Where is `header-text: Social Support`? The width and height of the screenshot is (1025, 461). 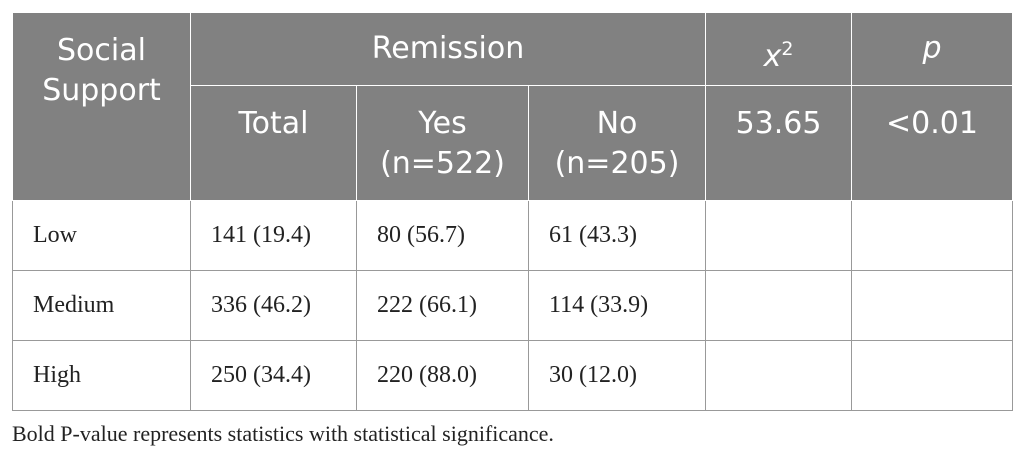
header-text: Social Support is located at coordinates (101, 70).